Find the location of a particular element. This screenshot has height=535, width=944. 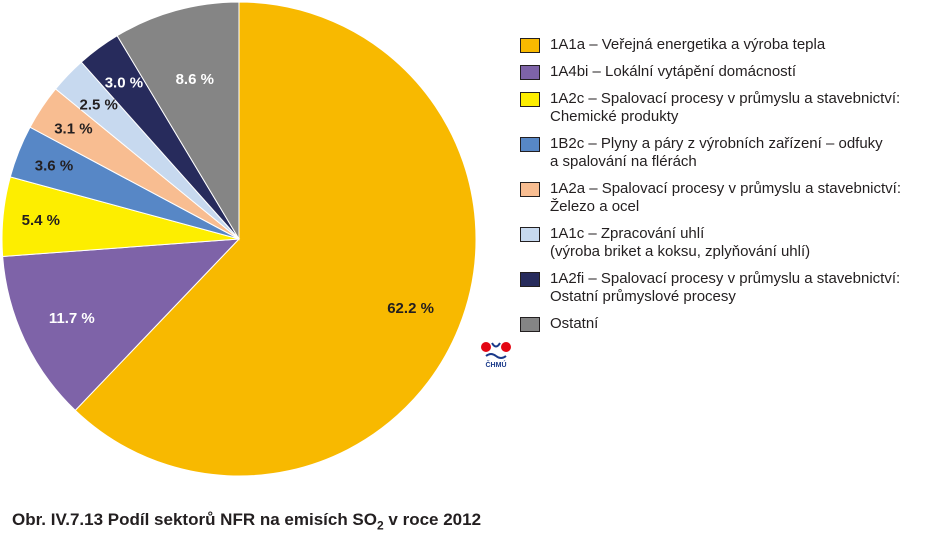

pie-label-3: 3.6 % is located at coordinates (54, 165).